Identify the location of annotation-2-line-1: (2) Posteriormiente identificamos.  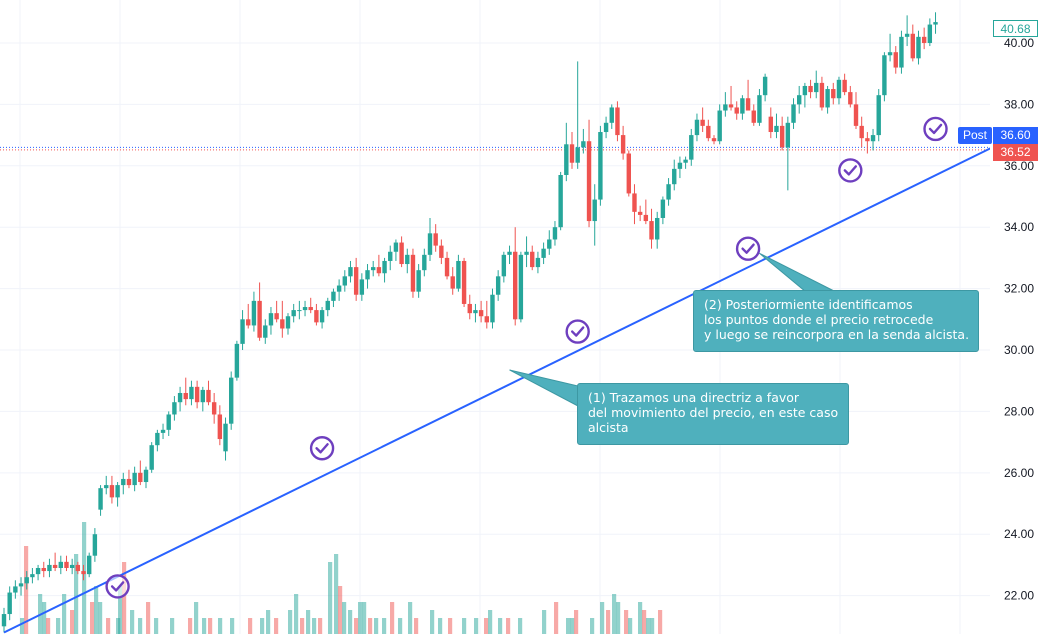
(808, 304).